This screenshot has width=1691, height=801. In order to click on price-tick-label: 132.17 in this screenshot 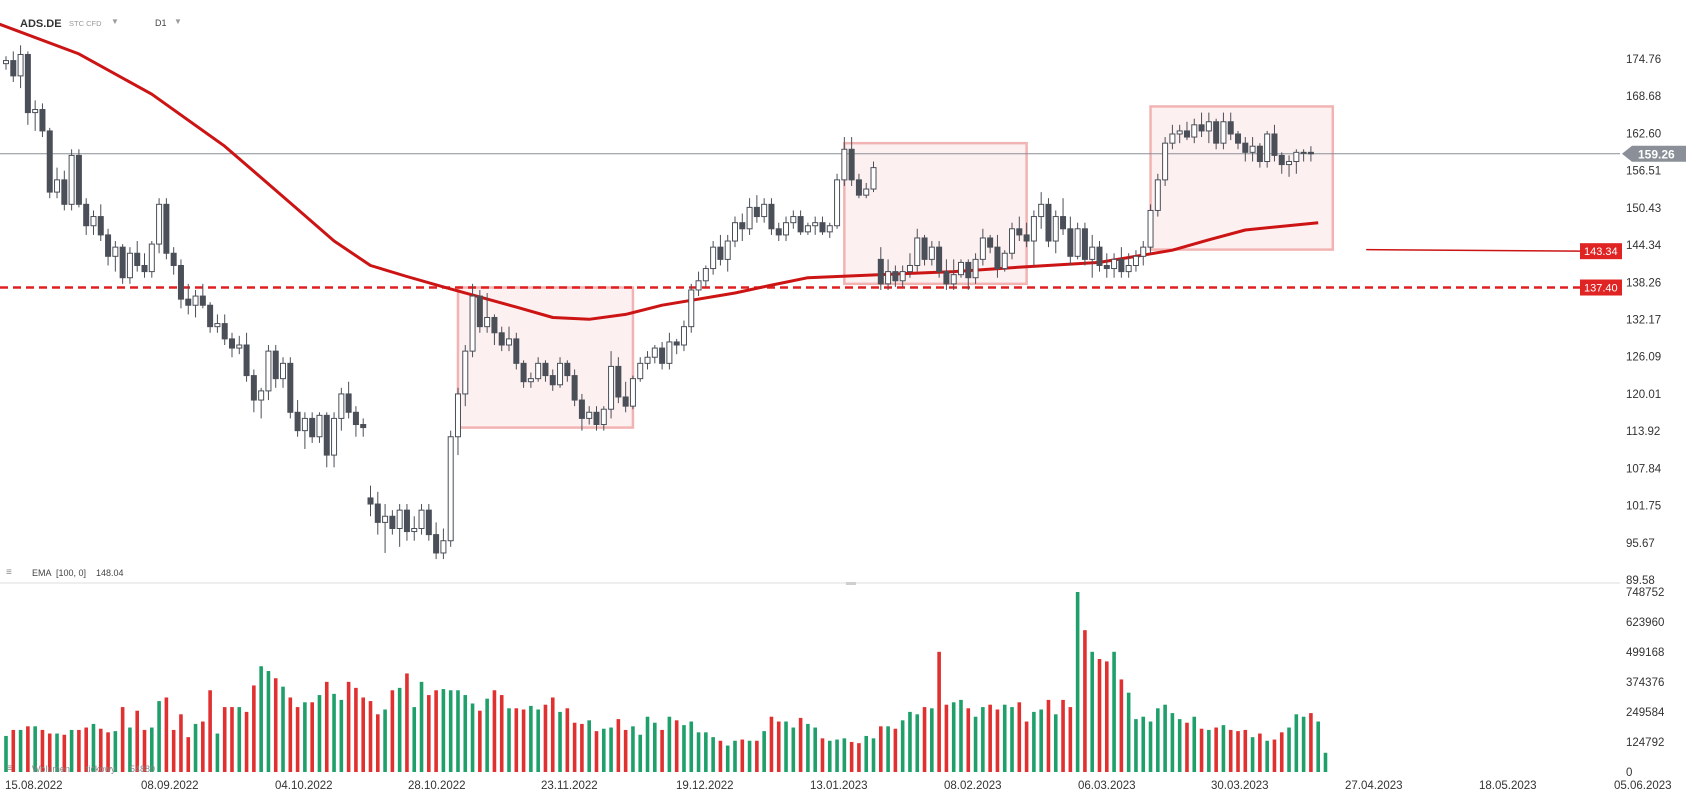, I will do `click(1643, 321)`.